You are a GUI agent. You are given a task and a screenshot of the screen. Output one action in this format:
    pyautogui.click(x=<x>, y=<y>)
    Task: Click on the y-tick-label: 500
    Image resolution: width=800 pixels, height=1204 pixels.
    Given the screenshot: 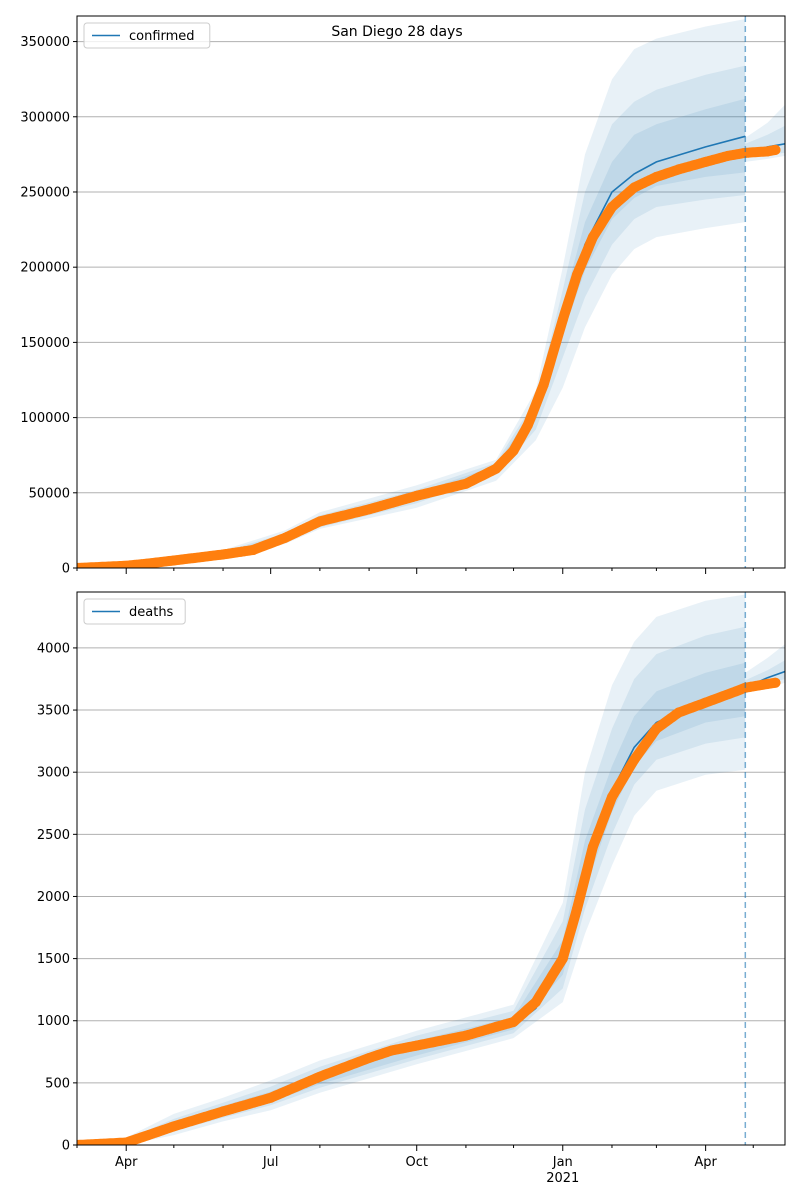 What is the action you would take?
    pyautogui.click(x=57, y=1083)
    